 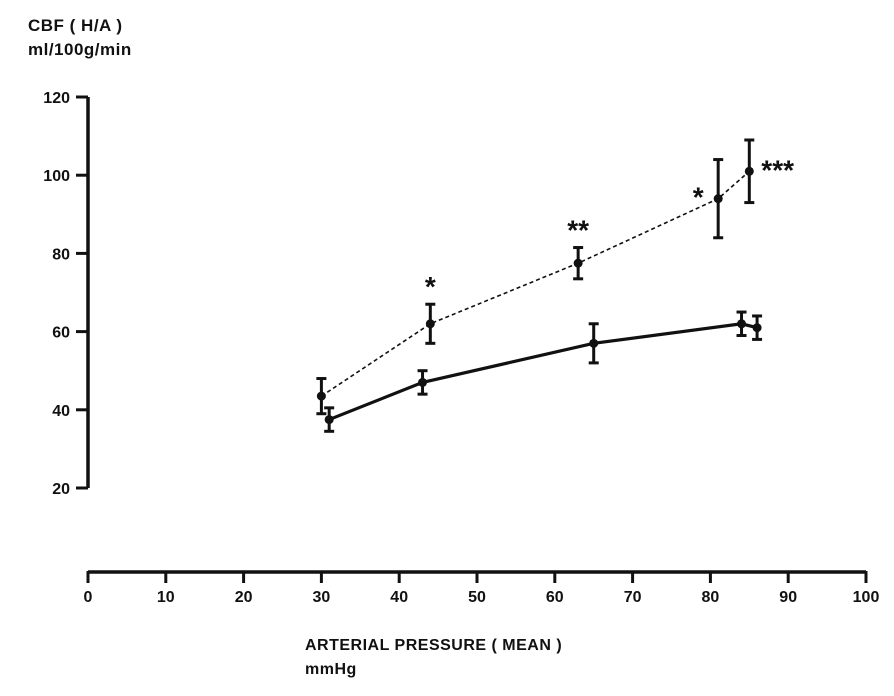 I want to click on y-tick-label: 60, so click(x=61, y=333).